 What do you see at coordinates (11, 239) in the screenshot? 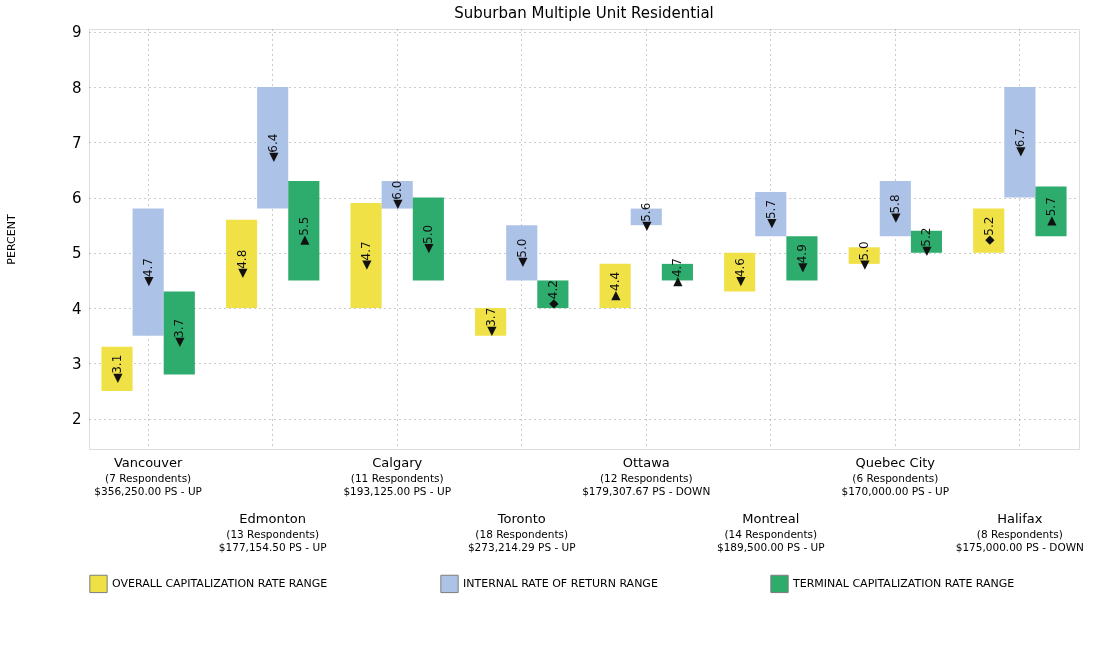
I see `y-axis-title: PERCENT` at bounding box center [11, 239].